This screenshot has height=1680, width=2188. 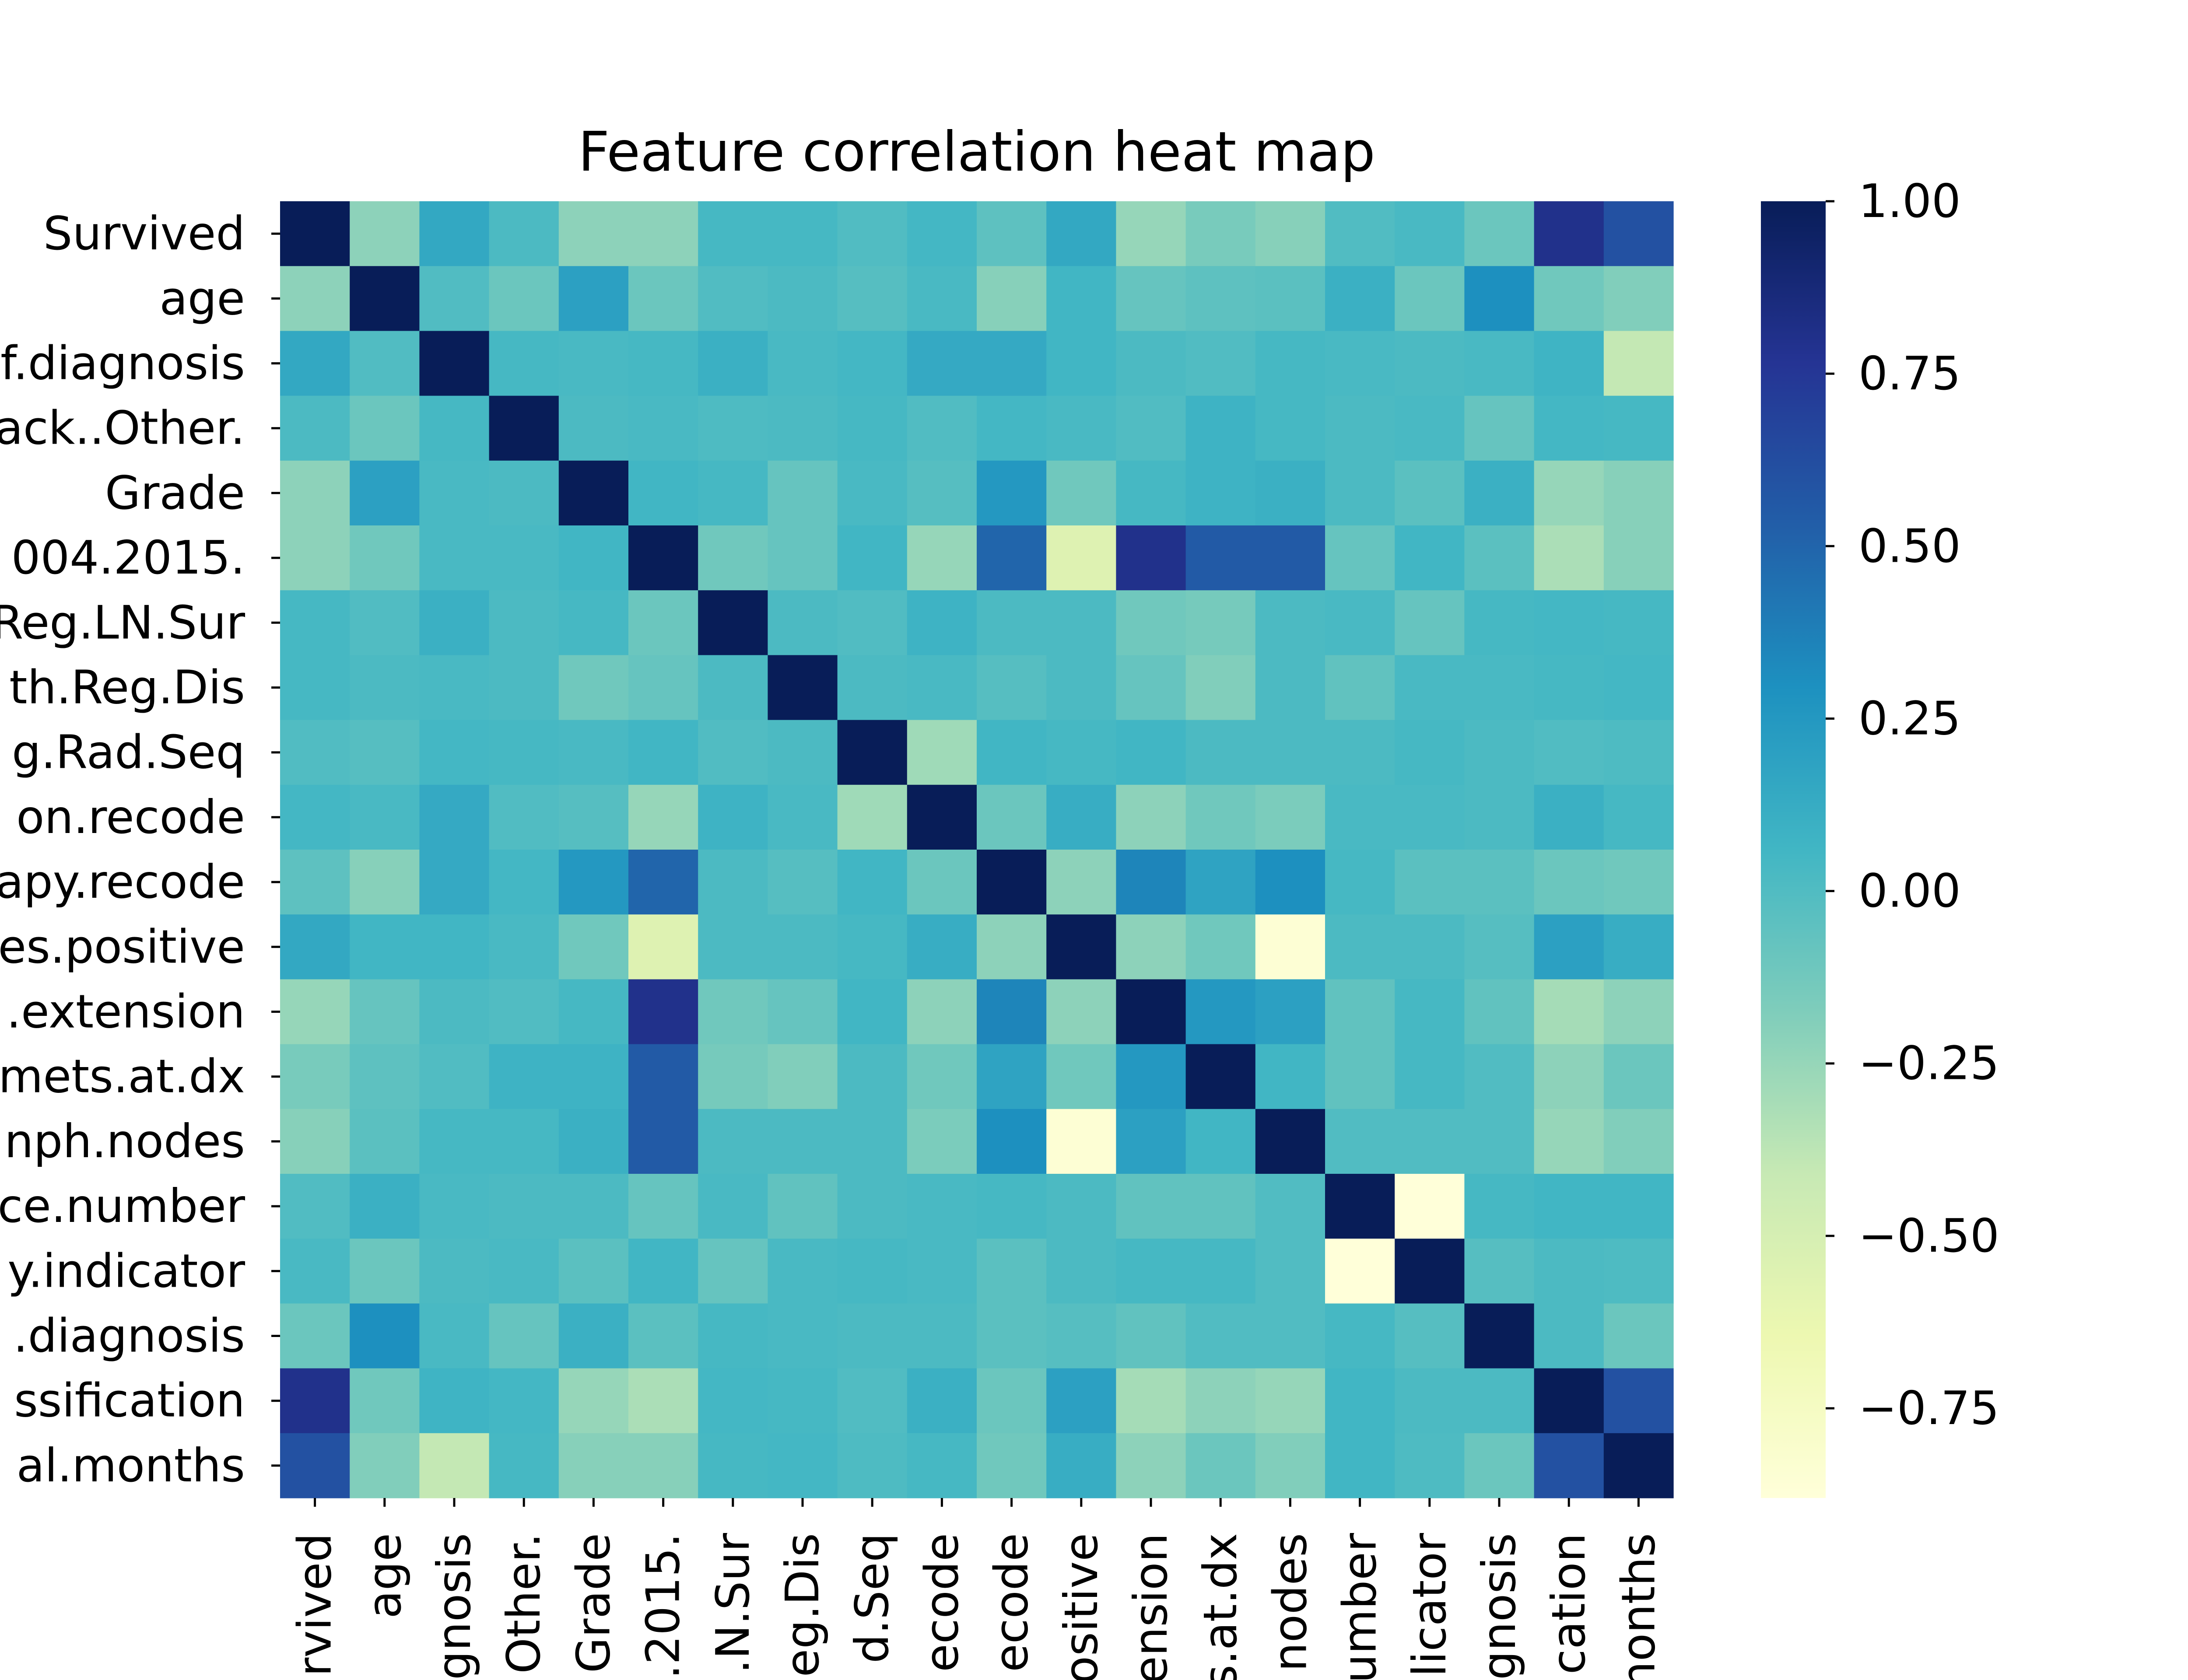 I want to click on colorbar-gradient, so click(x=1793, y=849).